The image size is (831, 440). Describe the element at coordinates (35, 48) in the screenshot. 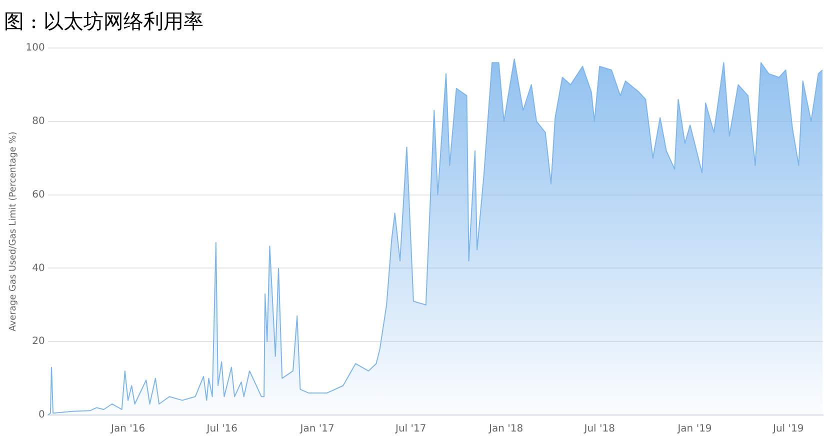

I see `y-tick-label: 100` at that location.